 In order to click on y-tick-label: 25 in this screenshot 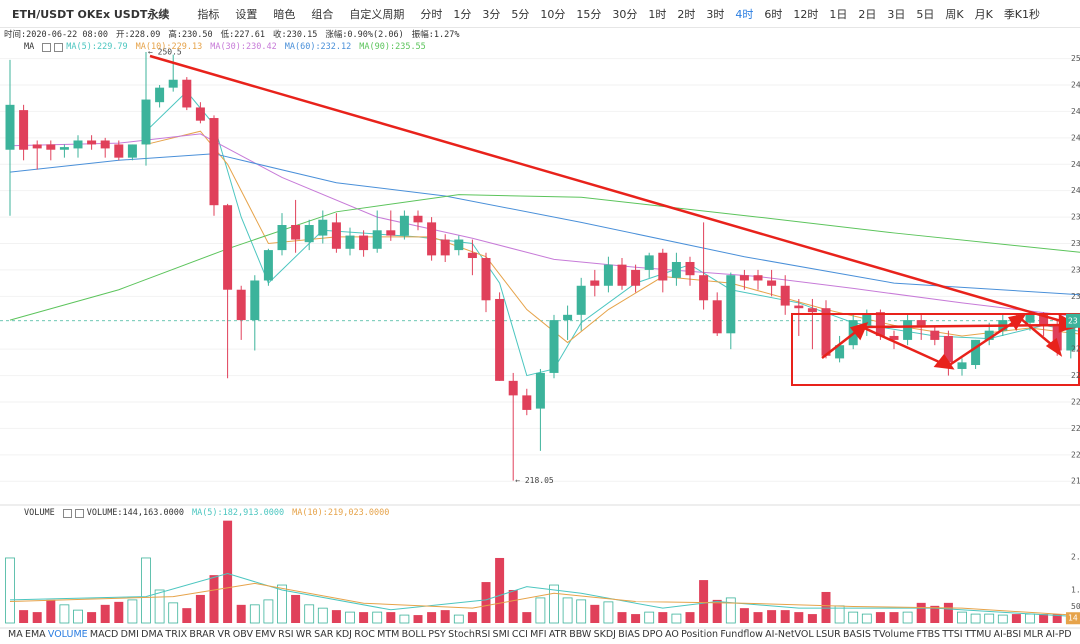, I will do `click(1075, 58)`.